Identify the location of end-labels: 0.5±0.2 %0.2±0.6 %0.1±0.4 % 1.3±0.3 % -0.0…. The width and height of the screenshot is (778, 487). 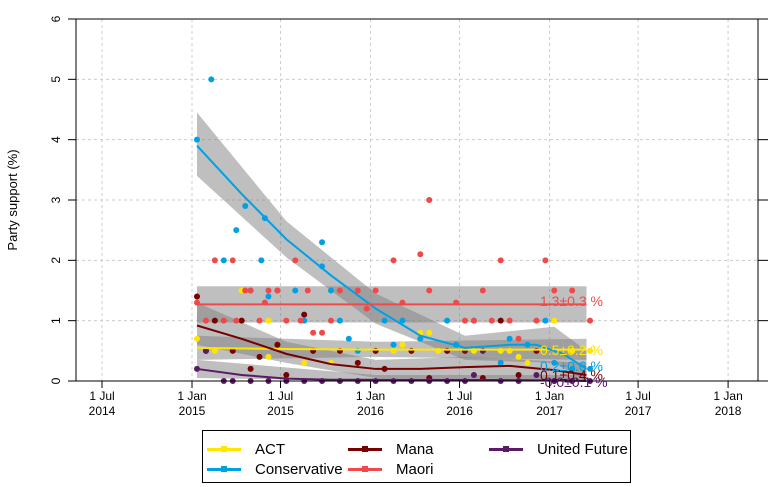
(574, 341).